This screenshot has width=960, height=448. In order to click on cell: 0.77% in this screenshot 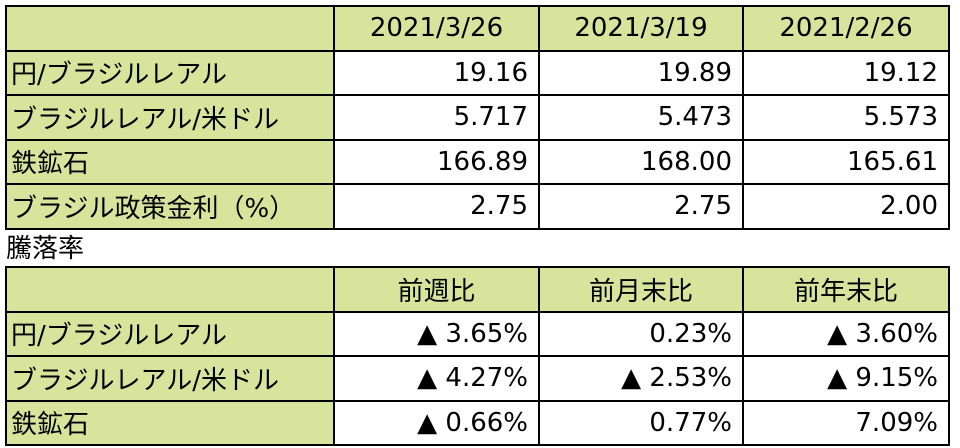, I will do `click(641, 422)`.